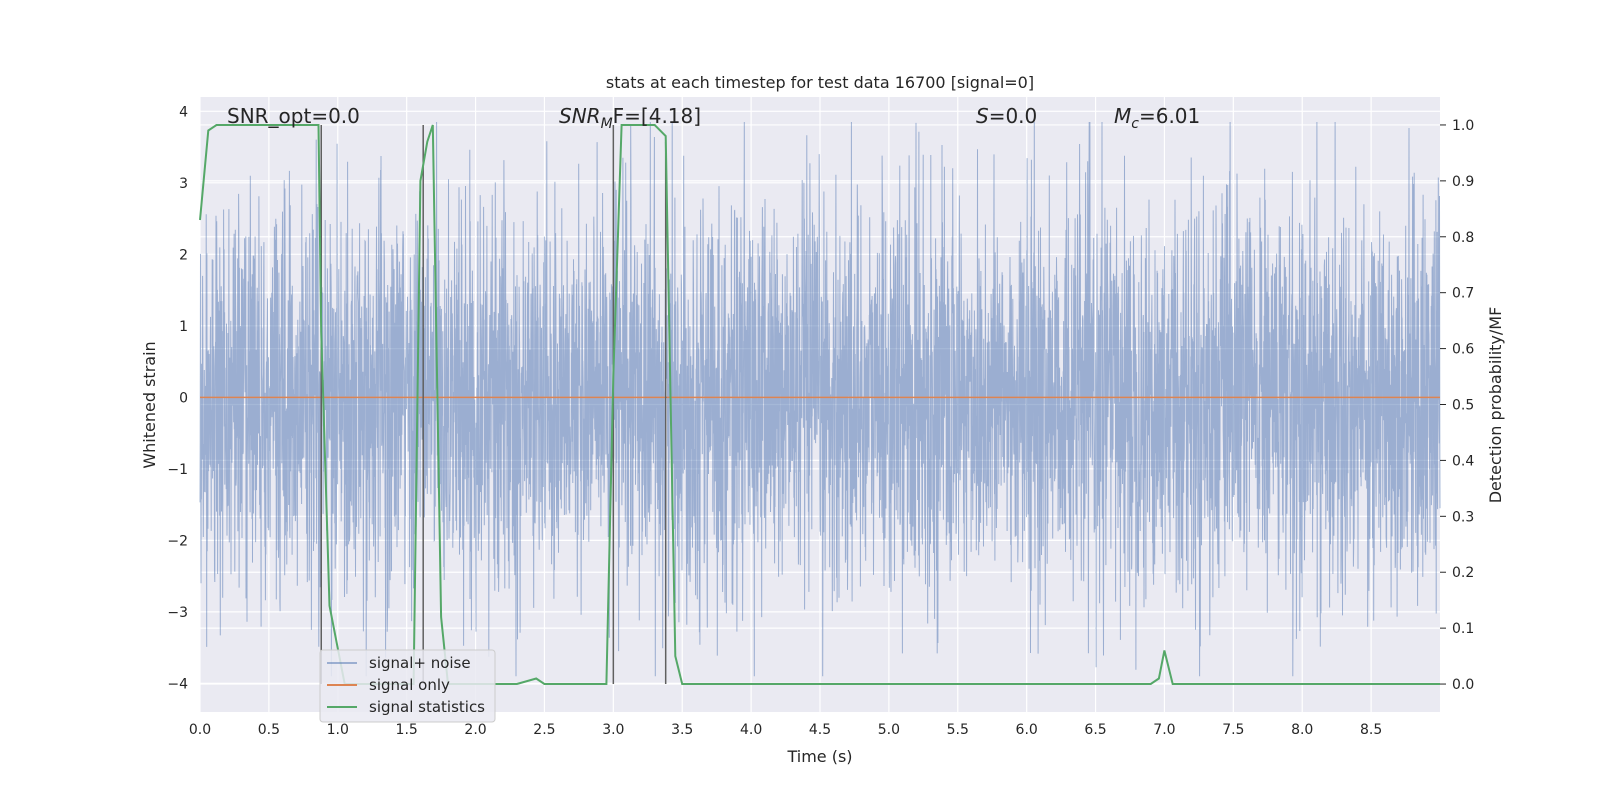 The height and width of the screenshot is (800, 1600). Describe the element at coordinates (1463, 238) in the screenshot. I see `right-tick-label-2: 0.8` at that location.